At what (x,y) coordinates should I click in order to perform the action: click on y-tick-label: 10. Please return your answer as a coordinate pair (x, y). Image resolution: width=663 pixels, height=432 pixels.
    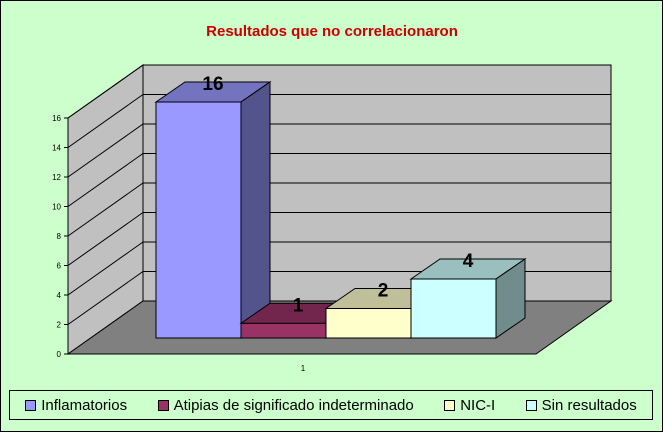
    Looking at the image, I should click on (56, 207).